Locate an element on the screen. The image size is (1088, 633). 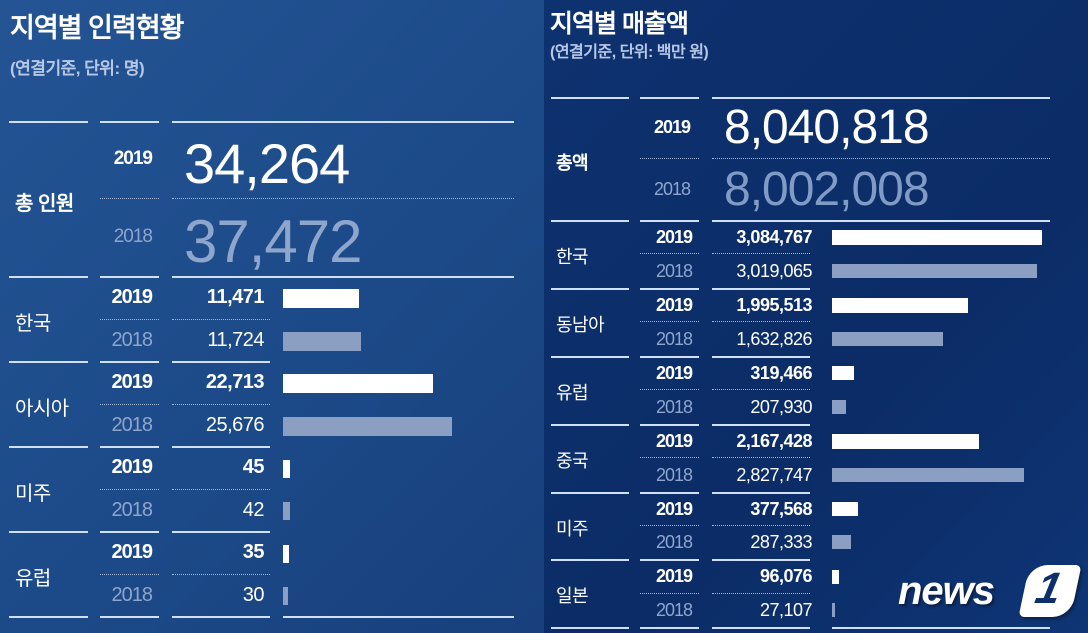
value-2018: 1,632,826 is located at coordinates (774, 339).